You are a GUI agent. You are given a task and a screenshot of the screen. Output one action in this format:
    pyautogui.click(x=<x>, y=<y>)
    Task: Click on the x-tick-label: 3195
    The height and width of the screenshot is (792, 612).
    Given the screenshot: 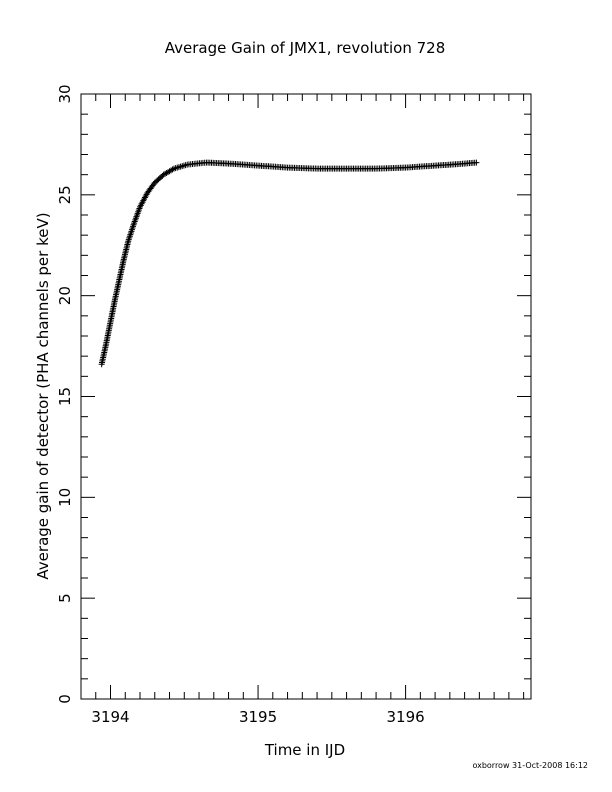 What is the action you would take?
    pyautogui.click(x=258, y=717)
    